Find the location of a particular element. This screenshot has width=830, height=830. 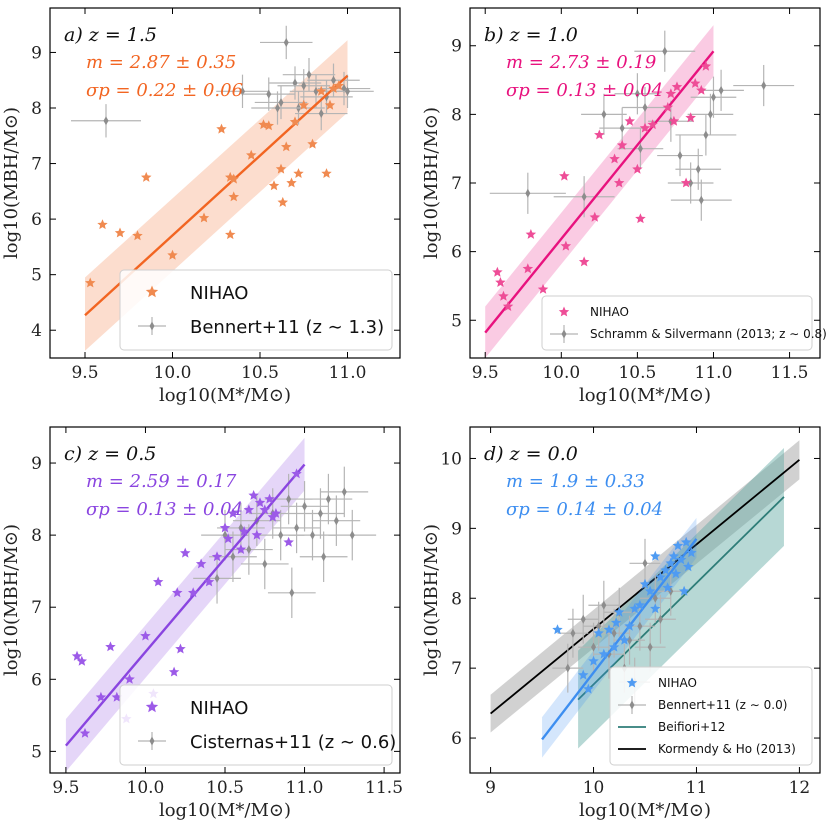

y-tick-label: 6 is located at coordinates (456, 739).